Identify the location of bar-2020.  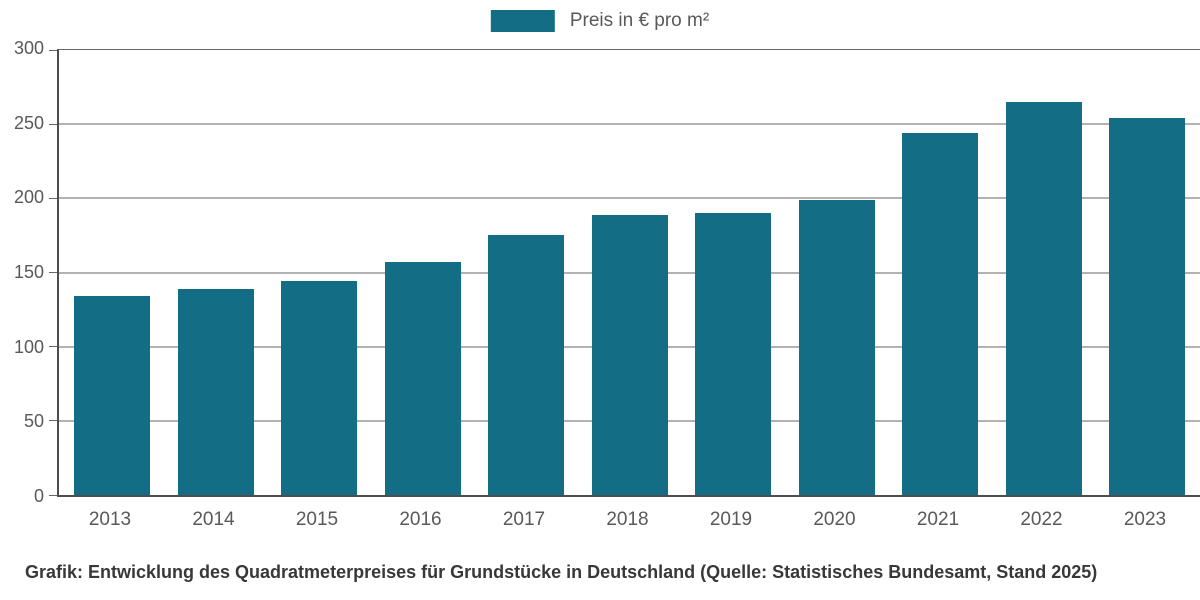
(836, 347).